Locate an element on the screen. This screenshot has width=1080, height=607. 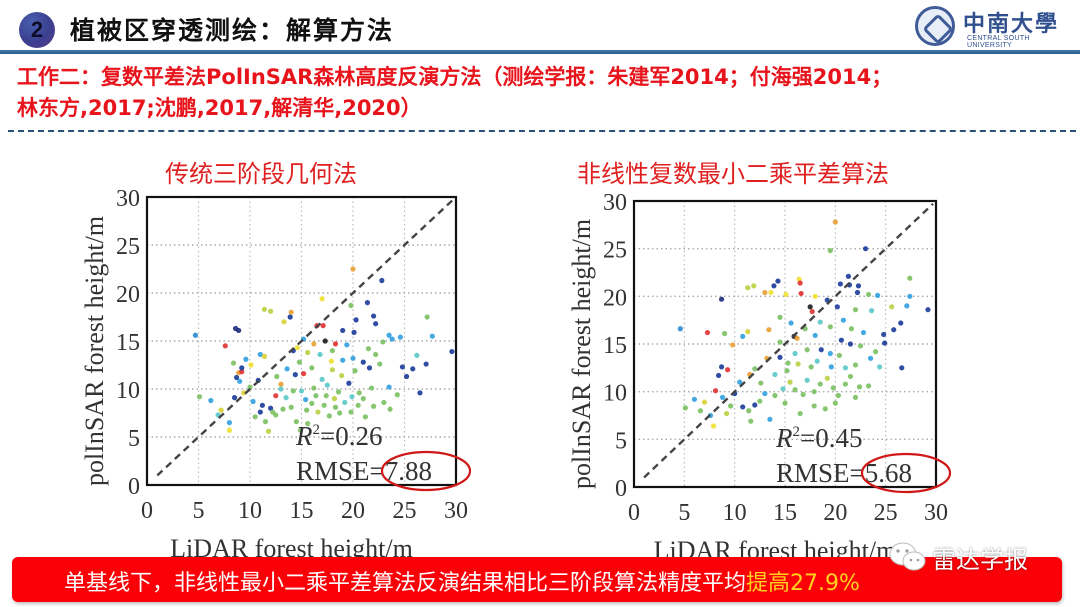
watermark-text: 雷达学报 is located at coordinates (980, 560).